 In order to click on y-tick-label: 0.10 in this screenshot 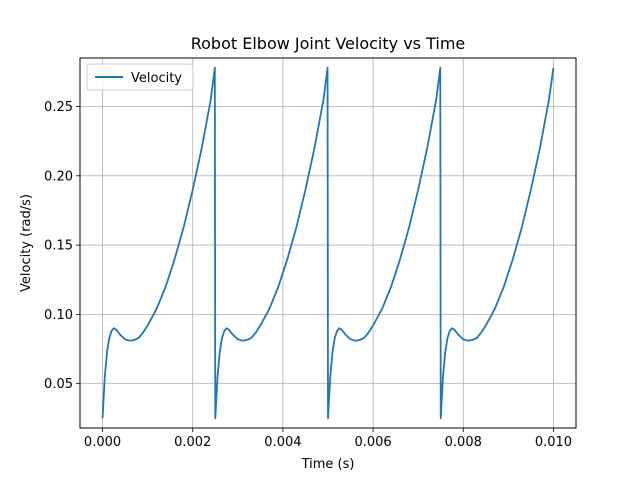, I will do `click(58, 315)`.